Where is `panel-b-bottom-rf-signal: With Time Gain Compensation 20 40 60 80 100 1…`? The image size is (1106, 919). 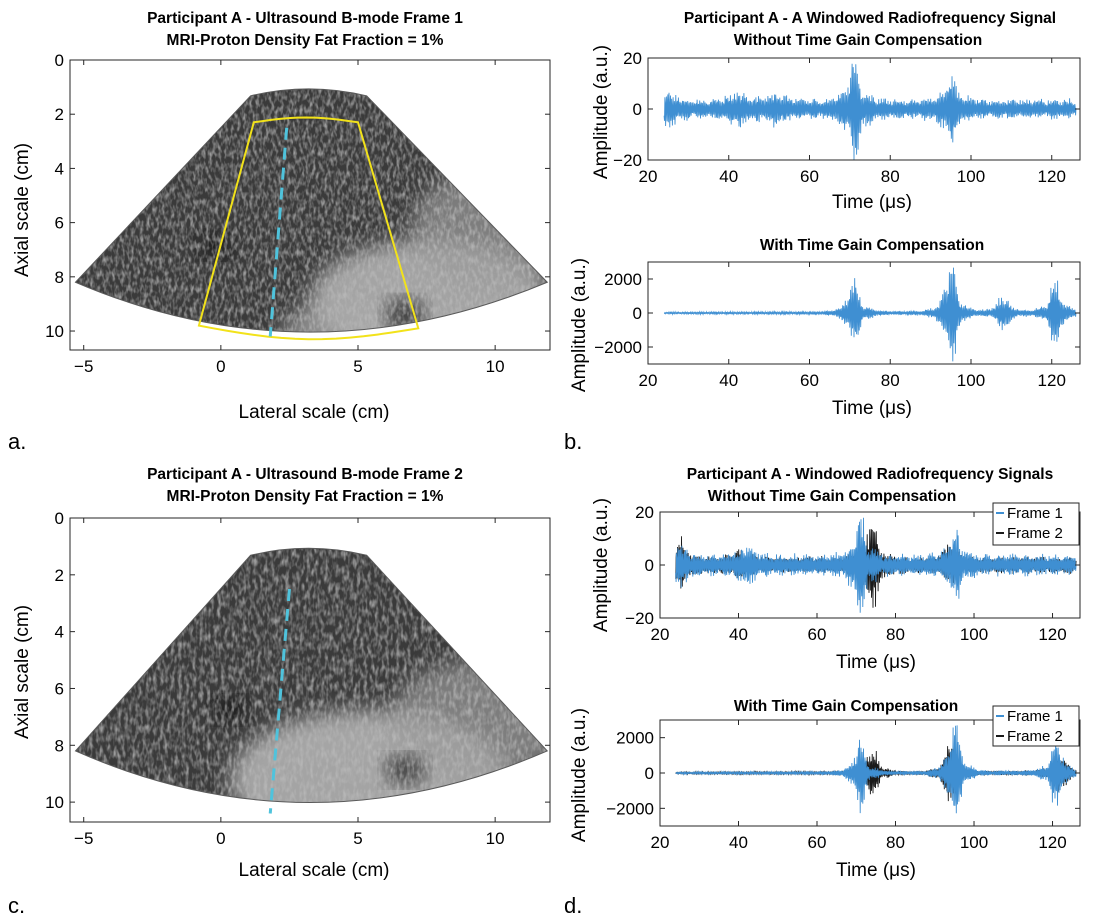
panel-b-bottom-rf-signal: With Time Gain Compensation 20 40 60 80 100 1… is located at coordinates (825, 328).